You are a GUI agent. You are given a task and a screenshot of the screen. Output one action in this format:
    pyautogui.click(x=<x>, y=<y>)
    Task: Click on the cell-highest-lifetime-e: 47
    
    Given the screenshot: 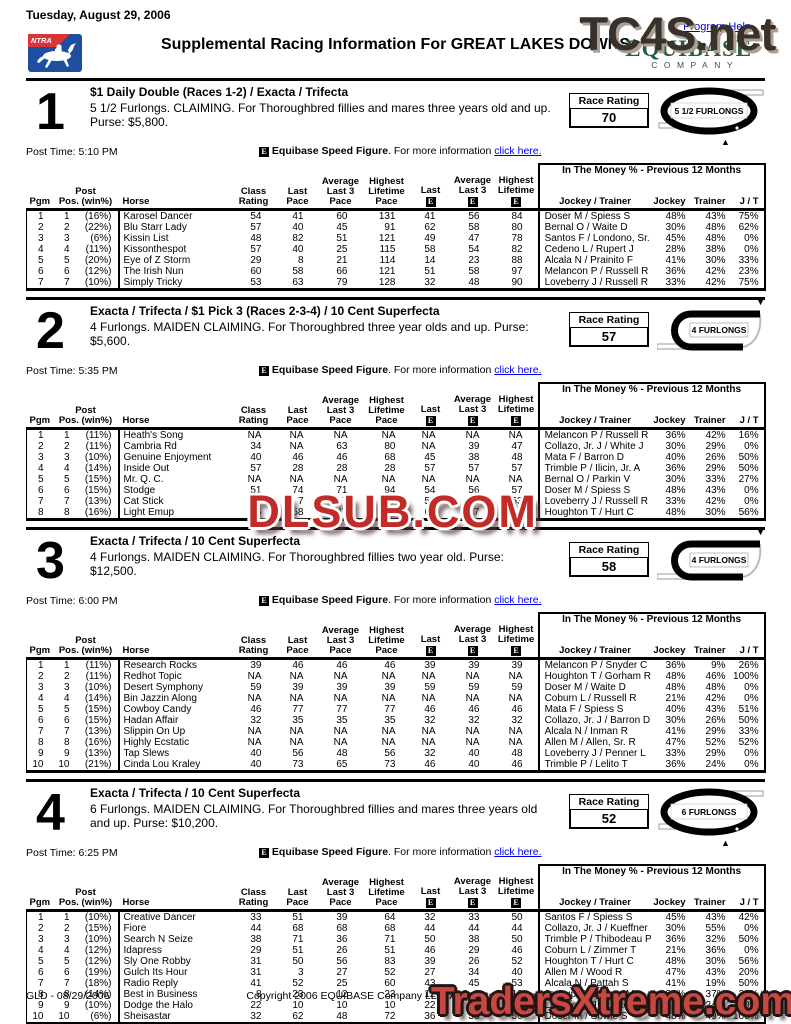 What is the action you would take?
    pyautogui.click(x=517, y=446)
    